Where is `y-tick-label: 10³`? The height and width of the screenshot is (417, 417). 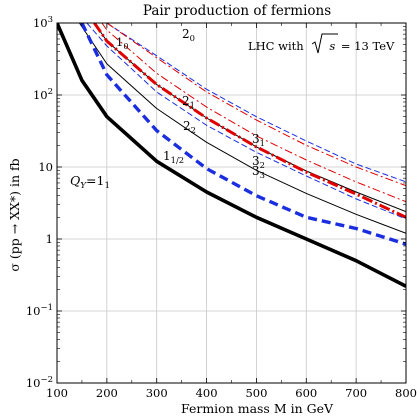 y-tick-label: 10³ is located at coordinates (43, 22).